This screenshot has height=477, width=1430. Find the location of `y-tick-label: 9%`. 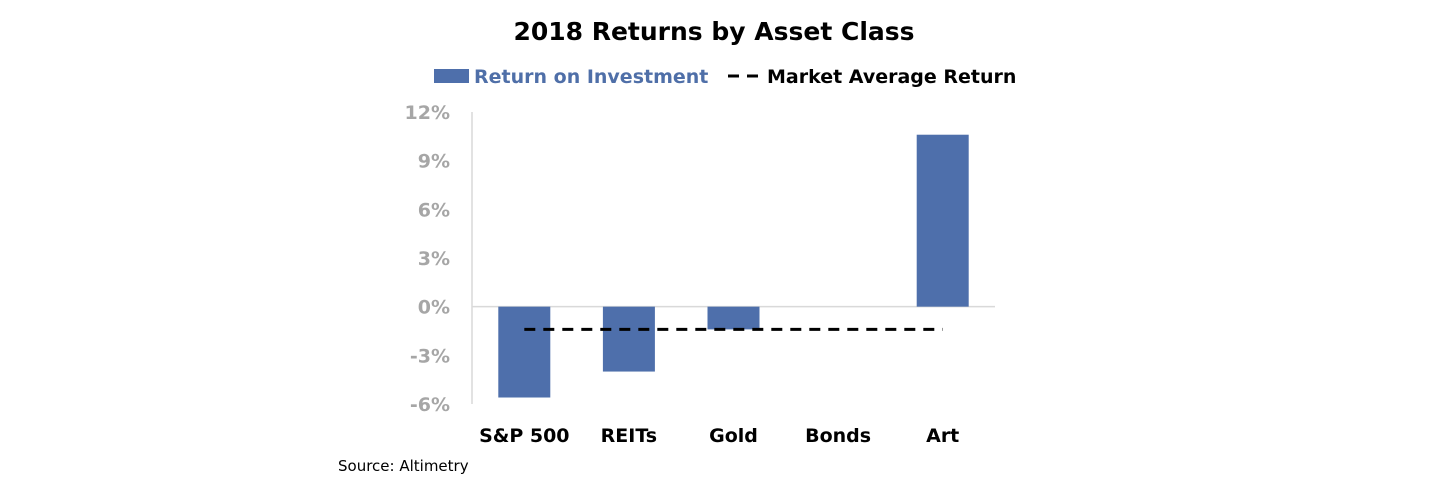

y-tick-label: 9% is located at coordinates (434, 162).